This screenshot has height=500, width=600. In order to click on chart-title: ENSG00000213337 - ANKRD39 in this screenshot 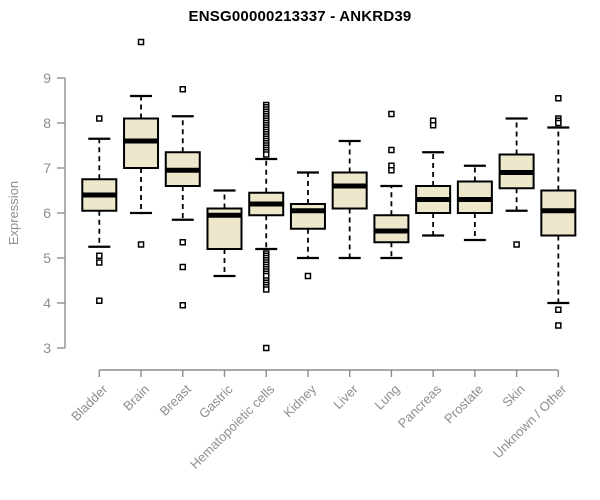, I will do `click(300, 16)`.